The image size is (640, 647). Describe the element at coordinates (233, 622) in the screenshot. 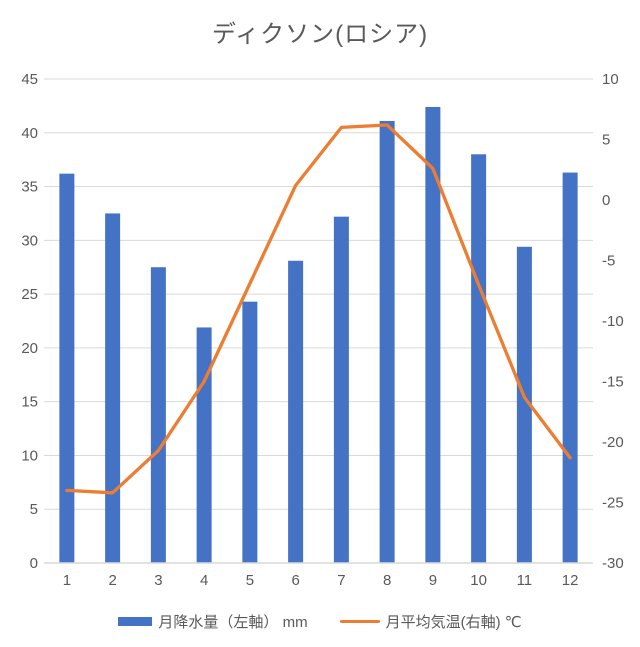

I see `legend-label-precipitation: 月降水量（左軸） mm` at that location.